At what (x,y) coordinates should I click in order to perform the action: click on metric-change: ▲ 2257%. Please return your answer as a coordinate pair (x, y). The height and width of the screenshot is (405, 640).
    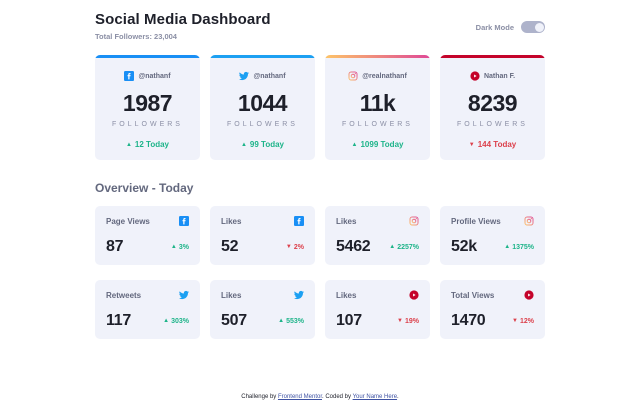
    Looking at the image, I should click on (404, 247).